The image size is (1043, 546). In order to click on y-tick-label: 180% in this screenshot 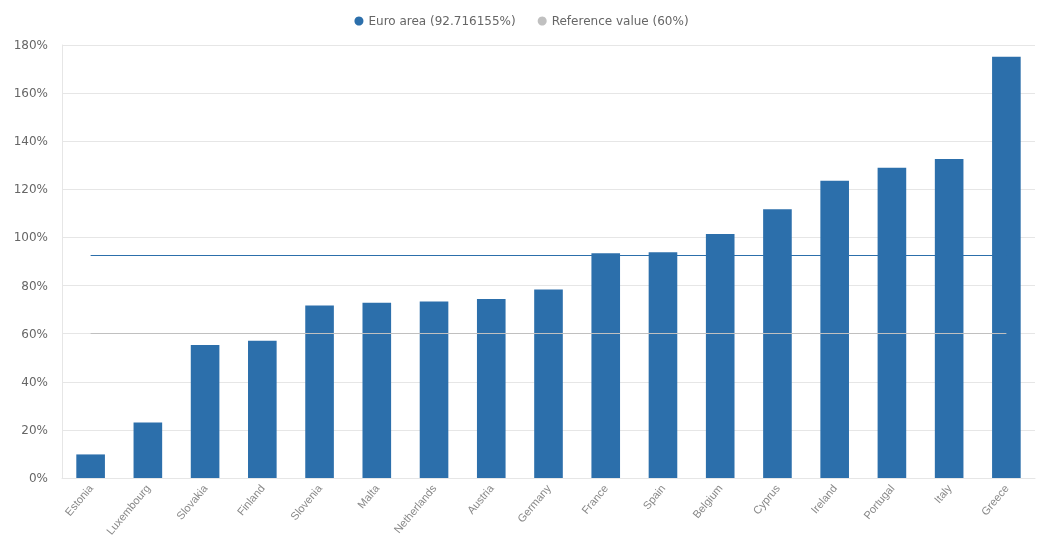, I will do `click(30, 45)`.